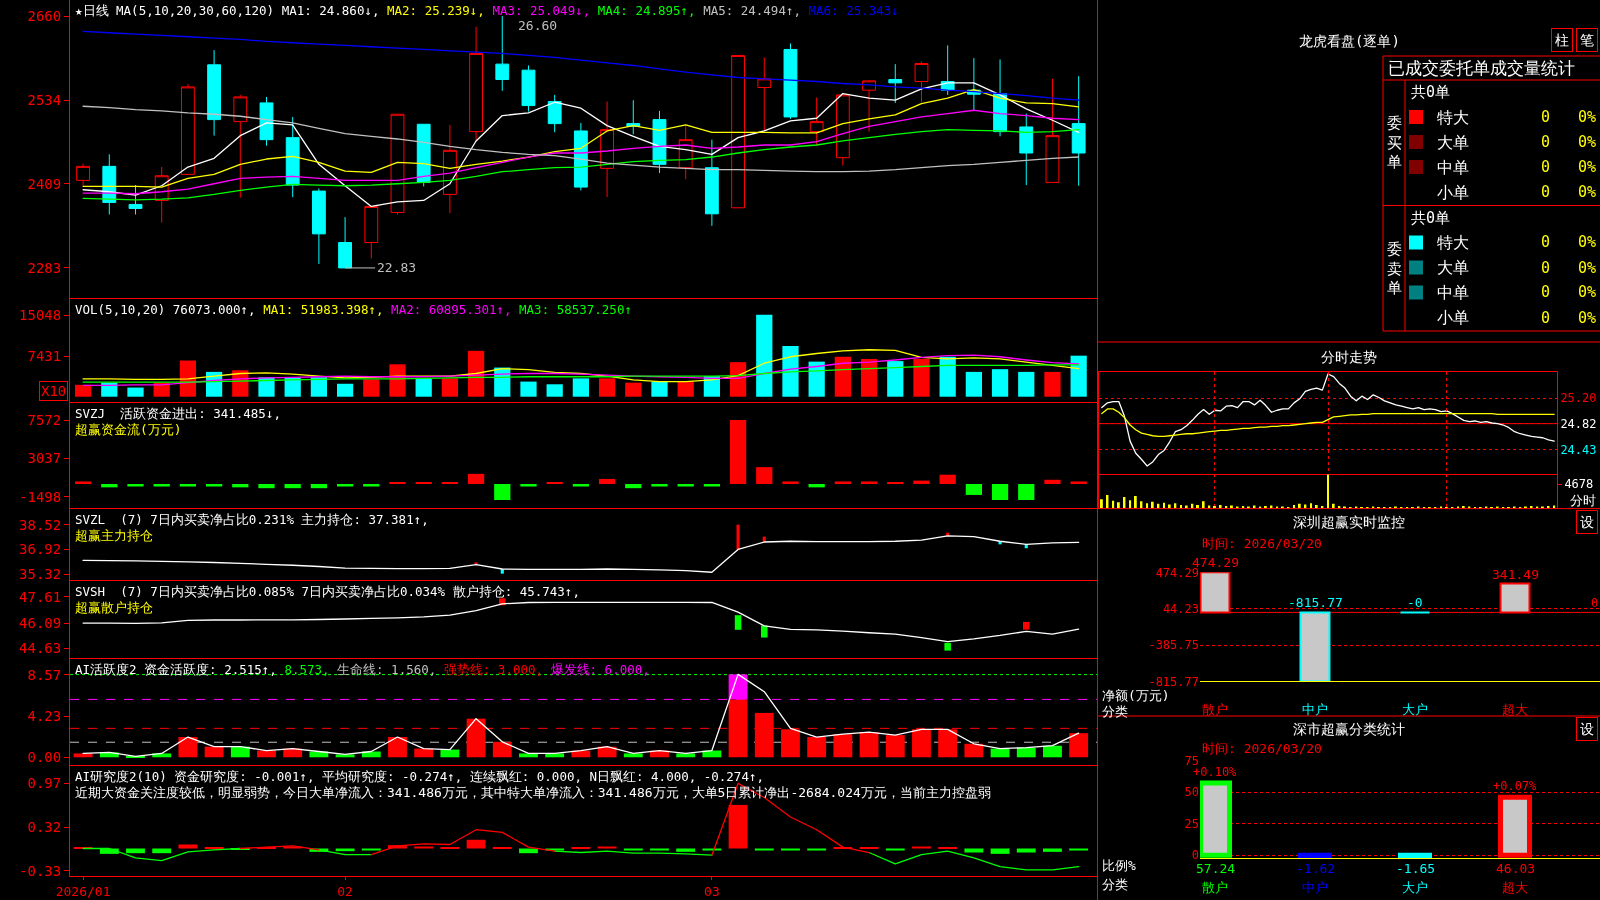  Describe the element at coordinates (1349, 41) in the screenshot. I see `text: 龙虎看盘(逐单)` at that location.